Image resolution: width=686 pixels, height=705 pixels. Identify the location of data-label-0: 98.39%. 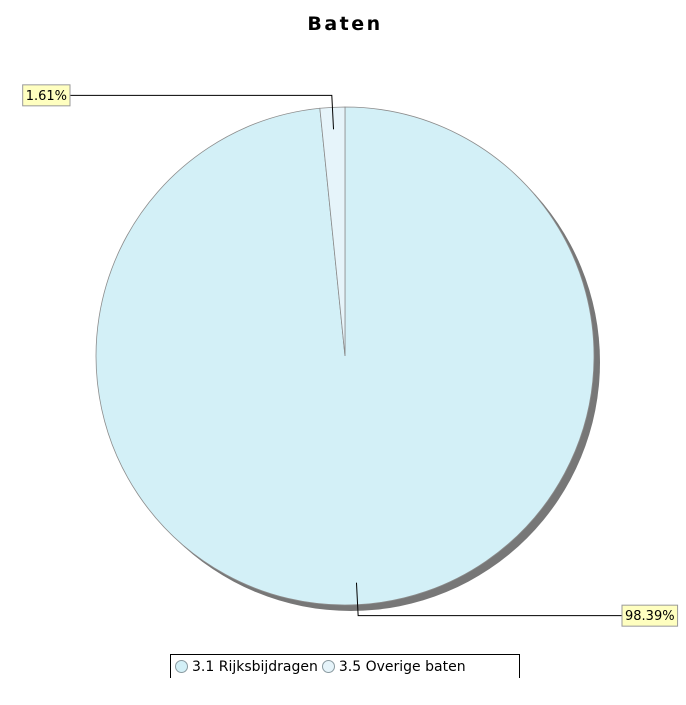
(650, 615).